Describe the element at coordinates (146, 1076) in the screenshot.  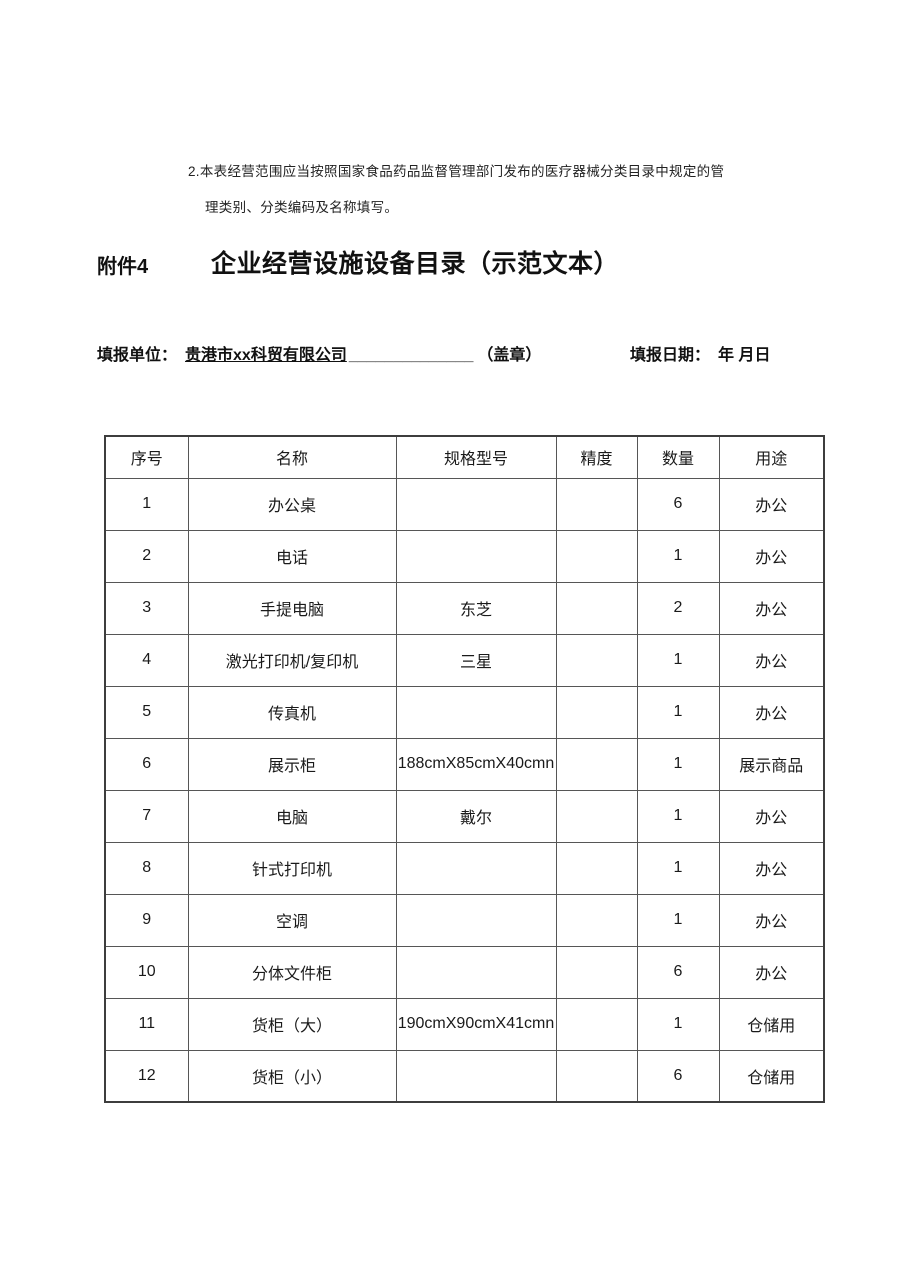
I see `cell-no: 12` at that location.